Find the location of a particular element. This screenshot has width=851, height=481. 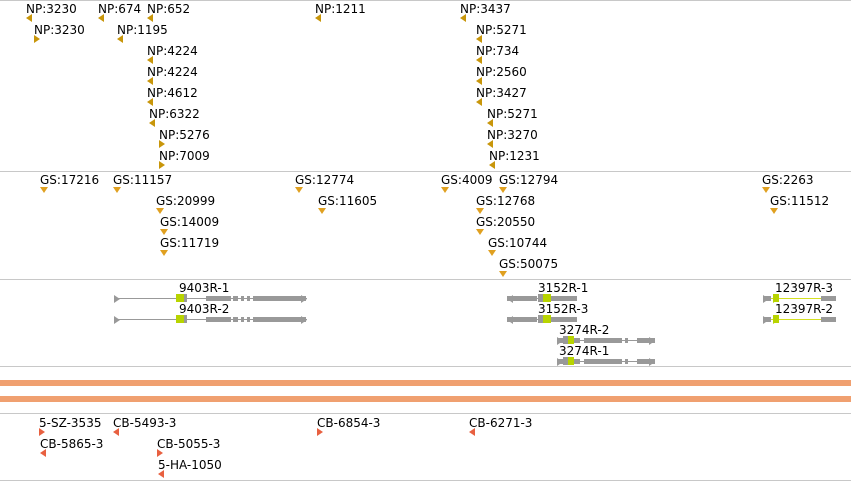

cb-label: CB-5055-3 is located at coordinates (189, 444).